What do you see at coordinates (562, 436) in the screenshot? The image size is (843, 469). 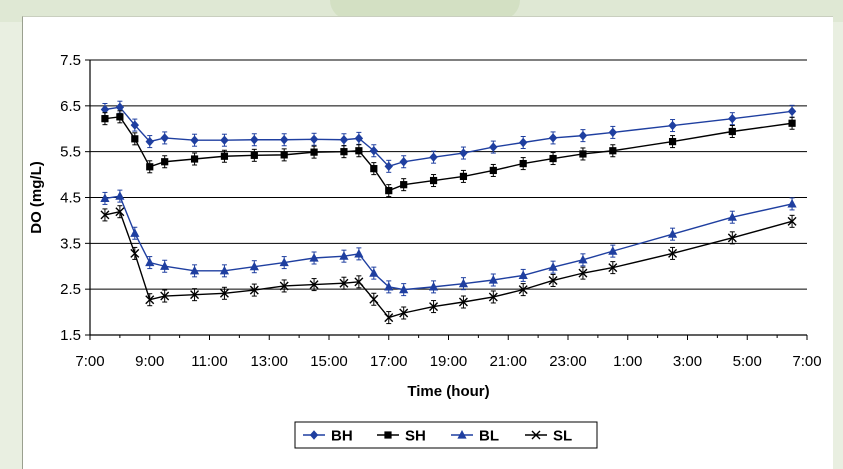 I see `legend-label: SL` at bounding box center [562, 436].